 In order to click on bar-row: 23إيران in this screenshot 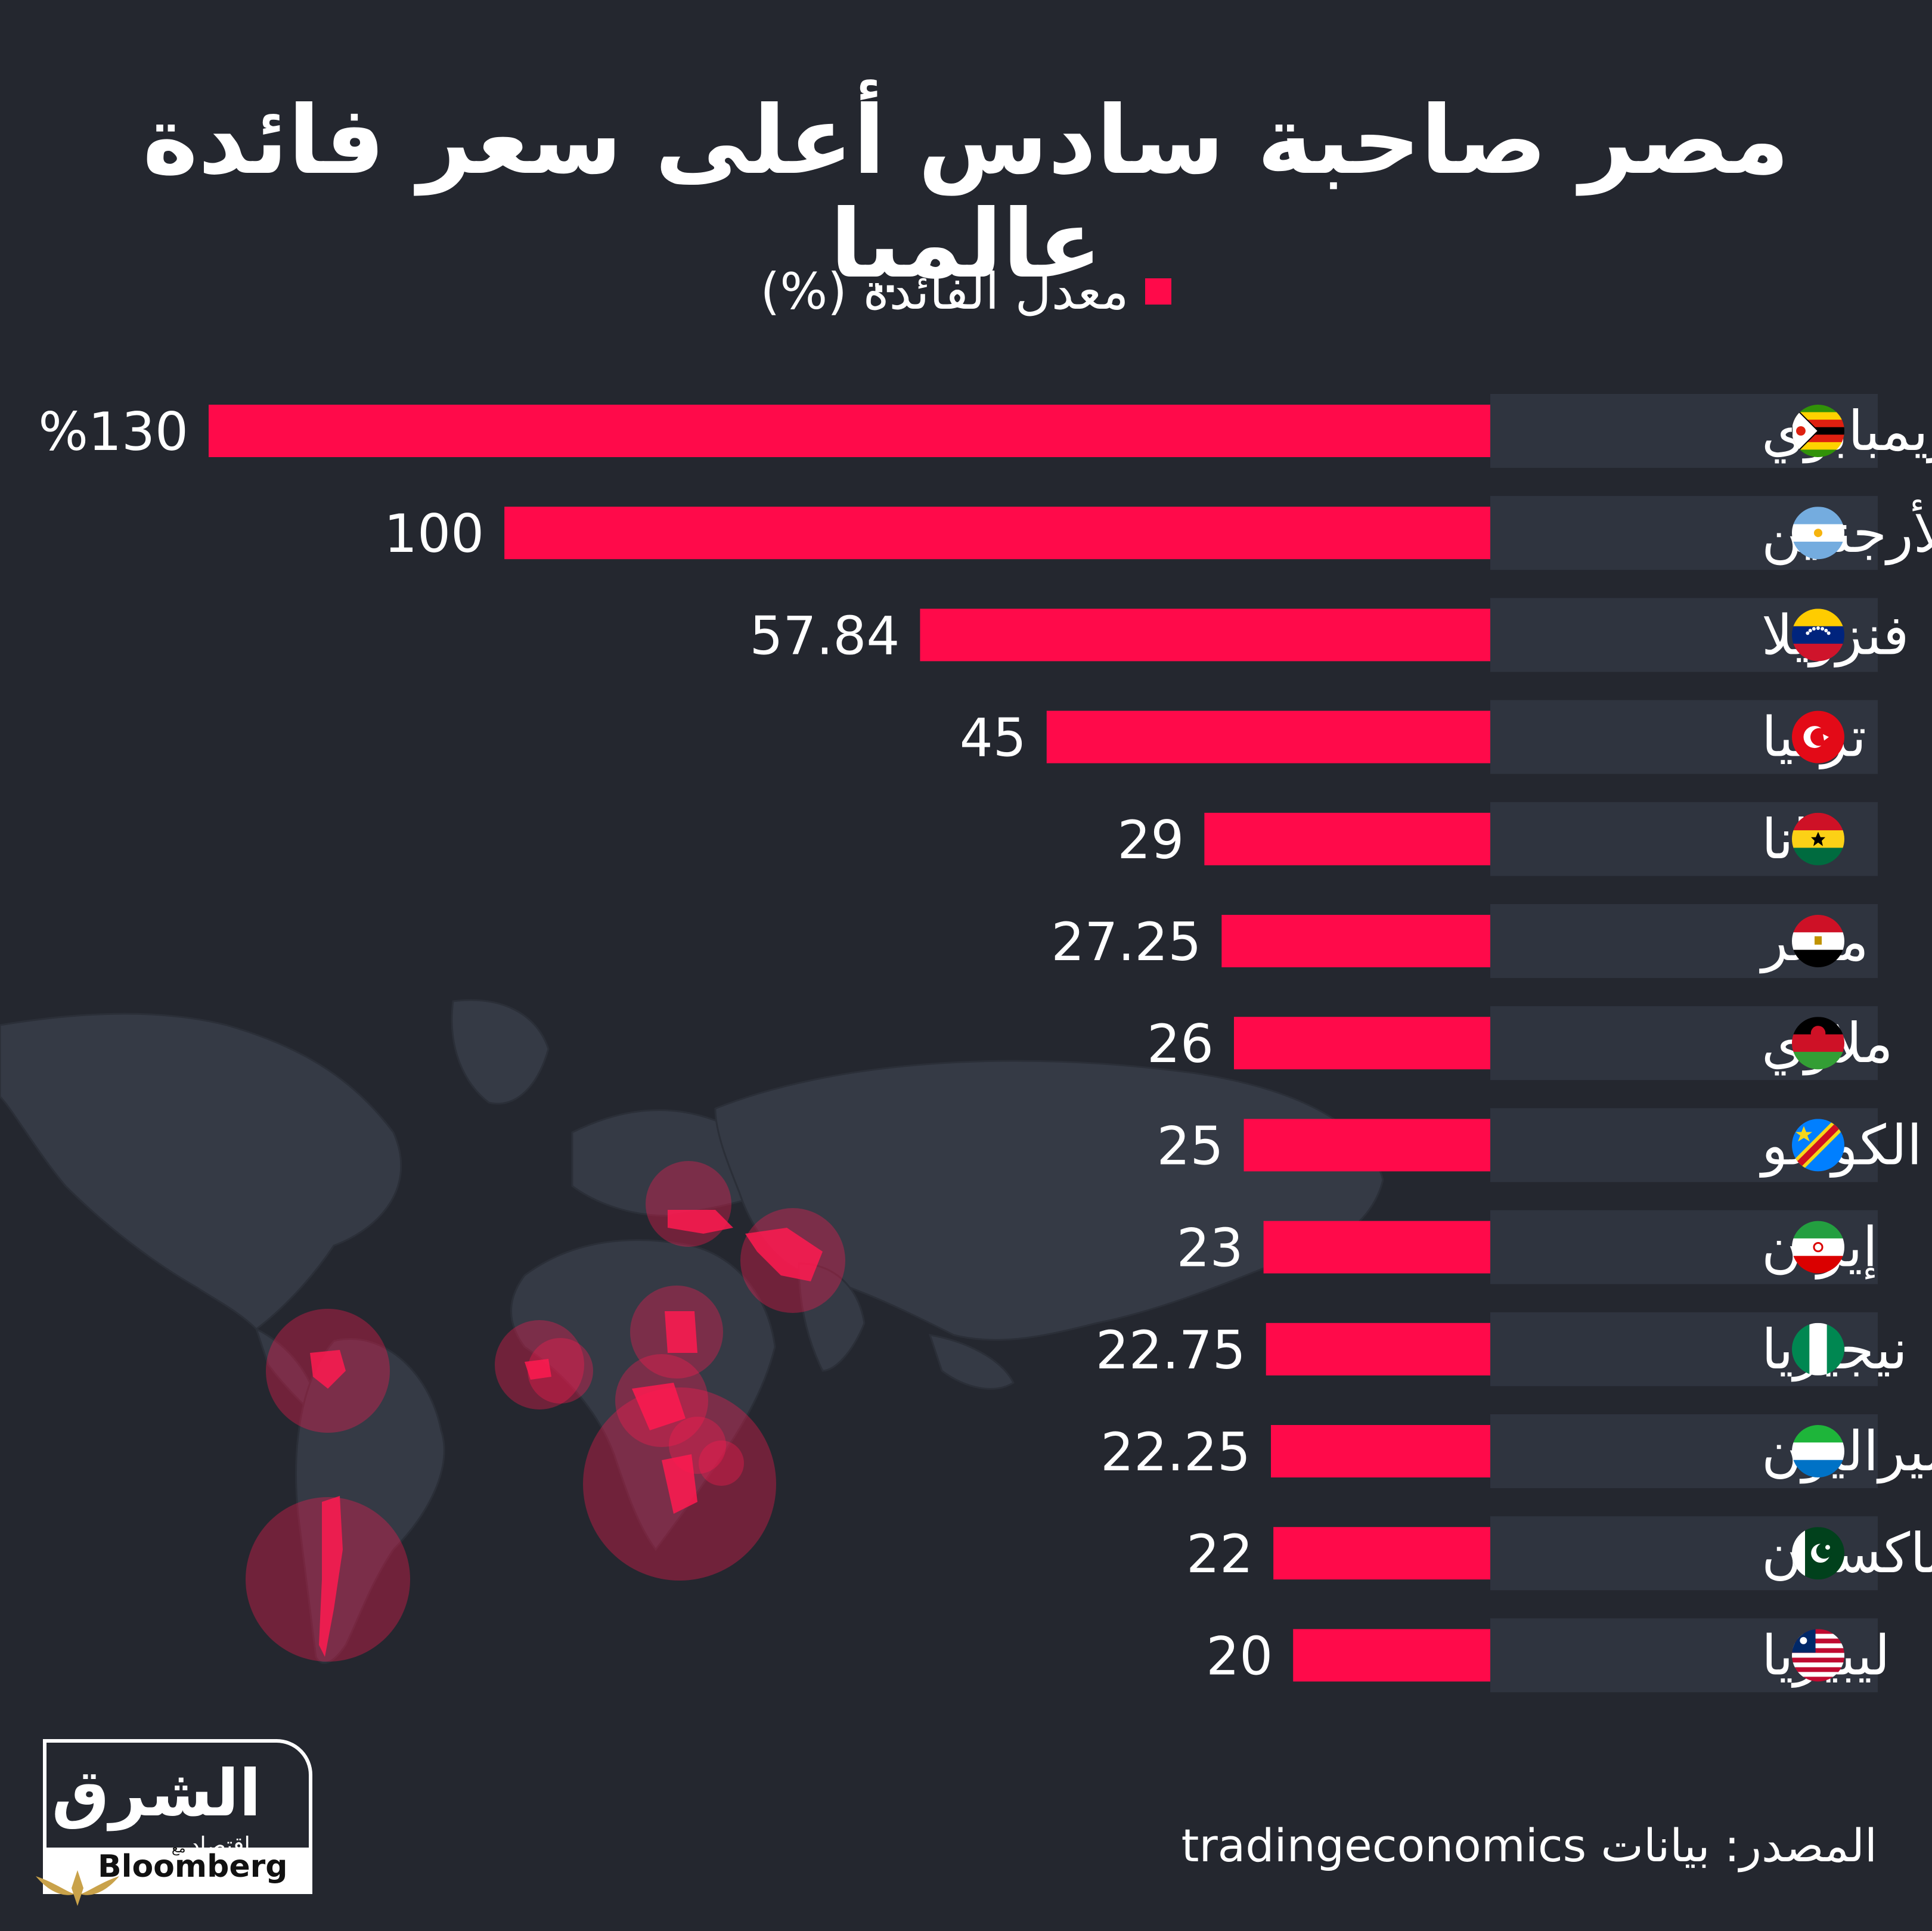, I will do `click(1527, 1247)`.